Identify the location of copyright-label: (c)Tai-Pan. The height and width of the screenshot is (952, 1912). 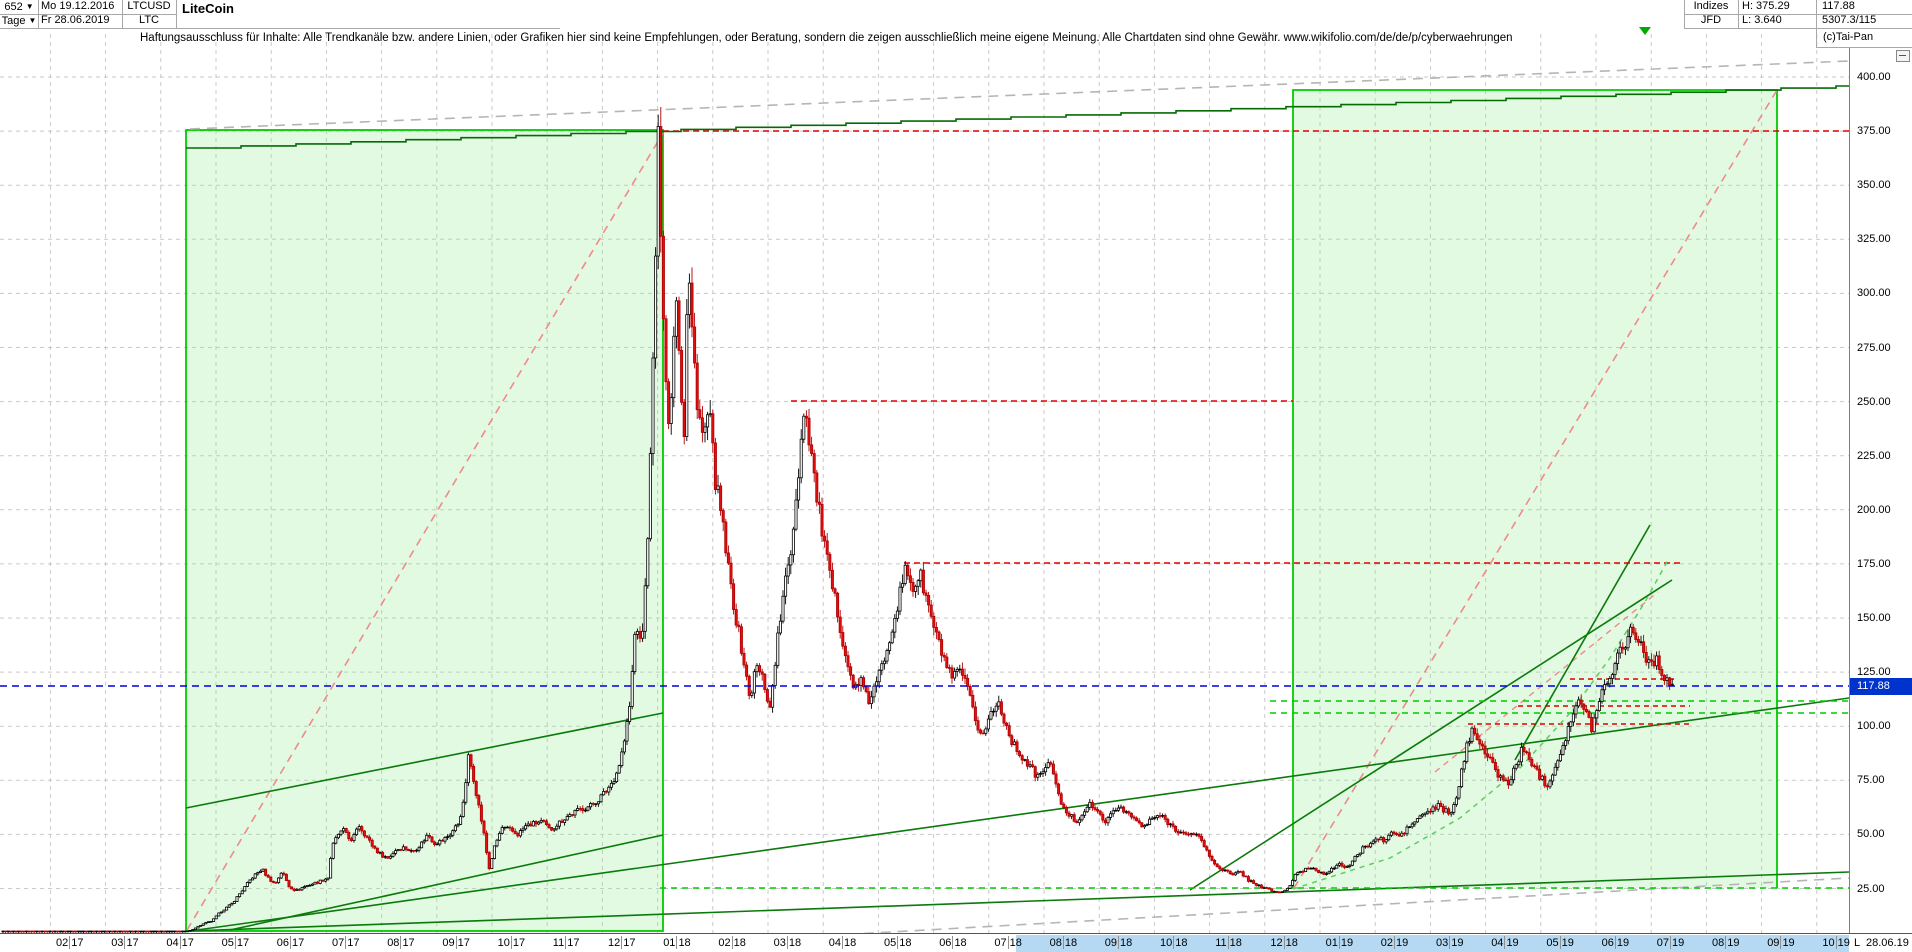
(1864, 38).